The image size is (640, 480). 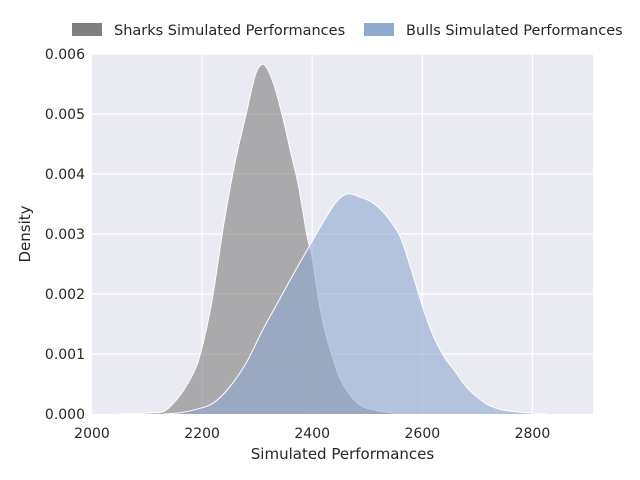 What do you see at coordinates (514, 31) in the screenshot?
I see `legend-label-bulls: Bulls Simulated Performances` at bounding box center [514, 31].